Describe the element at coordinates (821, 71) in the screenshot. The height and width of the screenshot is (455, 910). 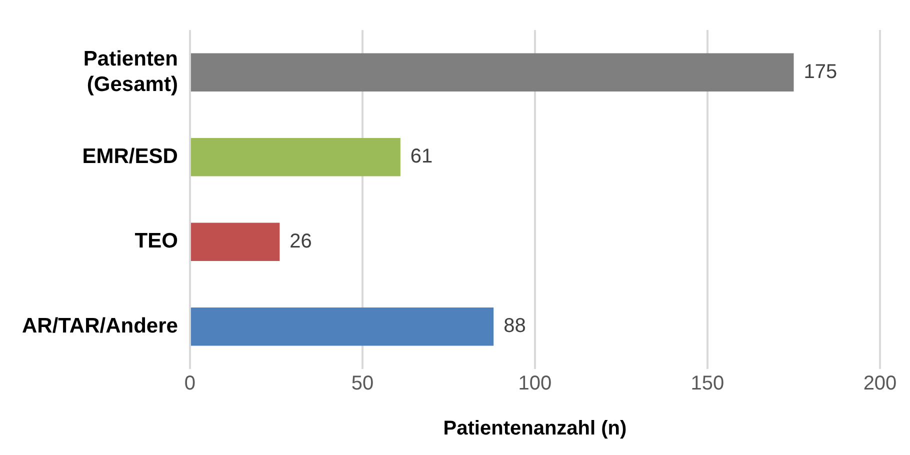
I see `data-label: 175` at that location.